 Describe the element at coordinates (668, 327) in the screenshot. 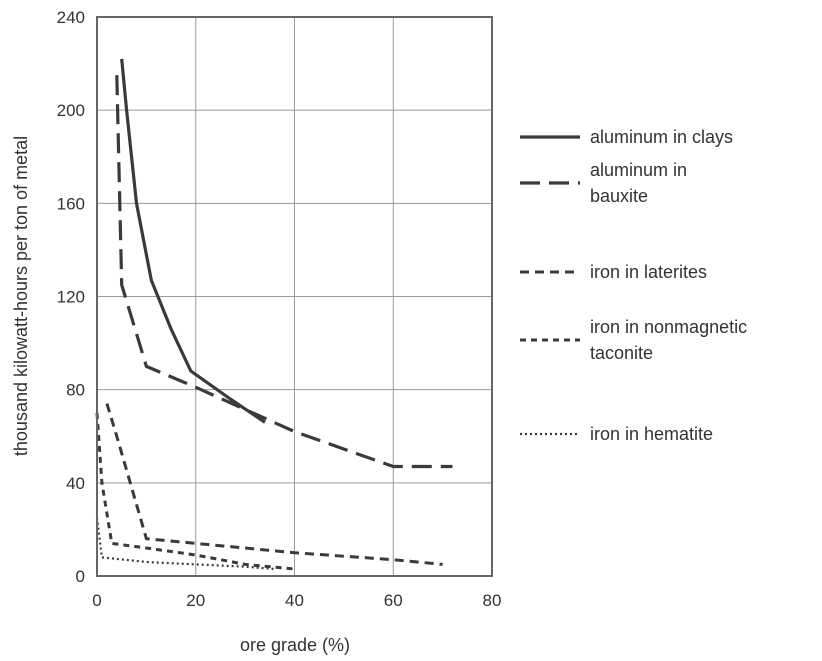

I see `legend-label: iron in nonmagnetic` at that location.